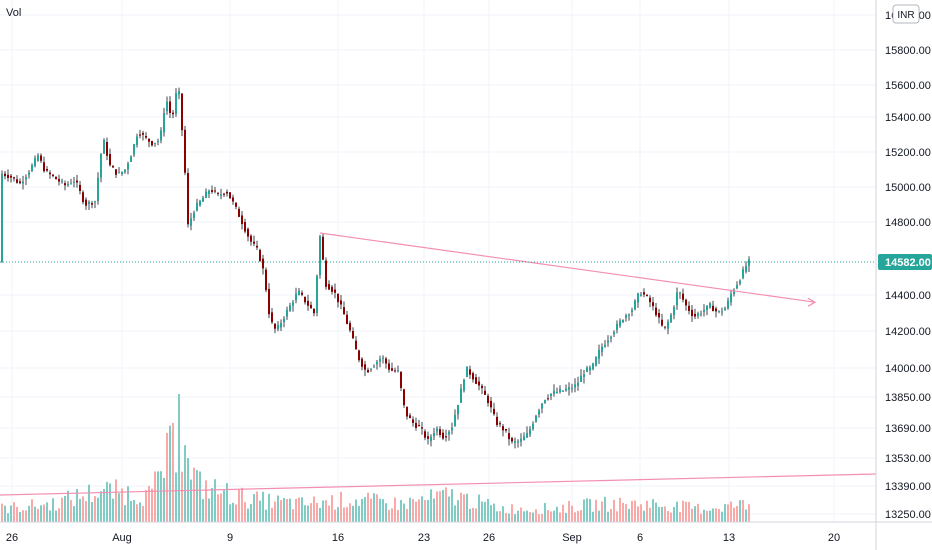 The image size is (932, 550). I want to click on time-axis: 26 Aug 9 16 23 26 Sep 6 13 20, so click(423, 538).